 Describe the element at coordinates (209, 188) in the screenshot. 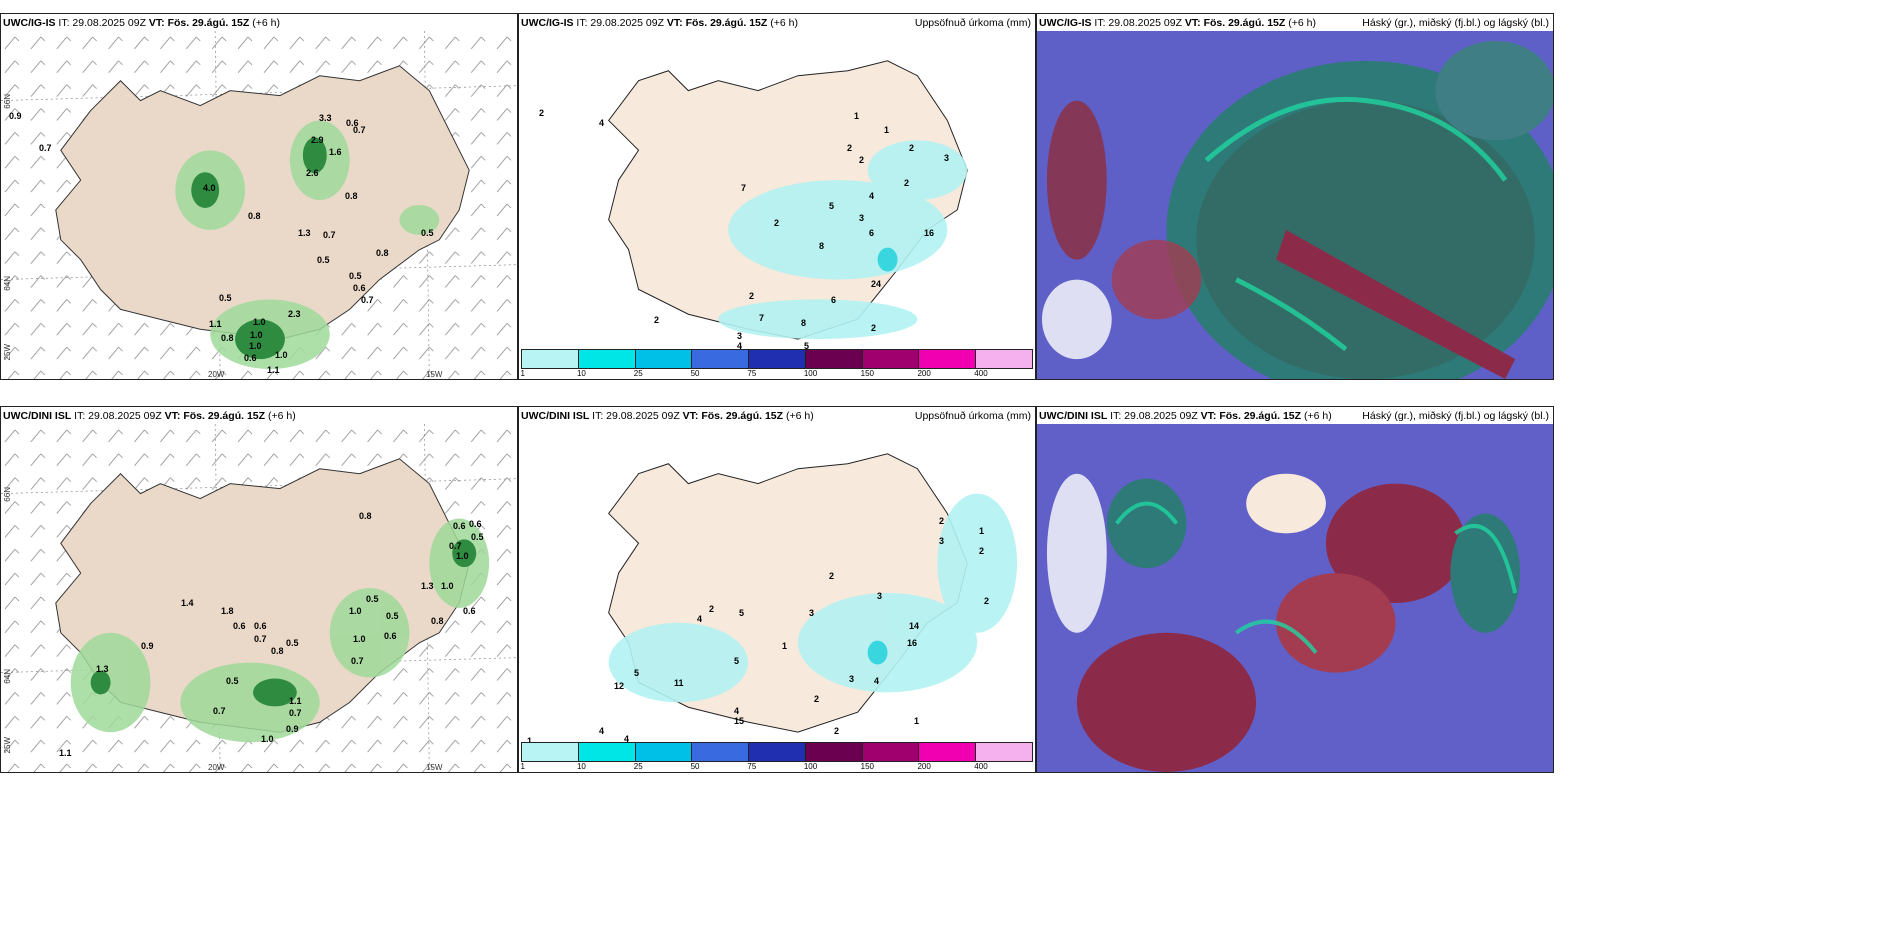

I see `precip-label: 4.0` at that location.